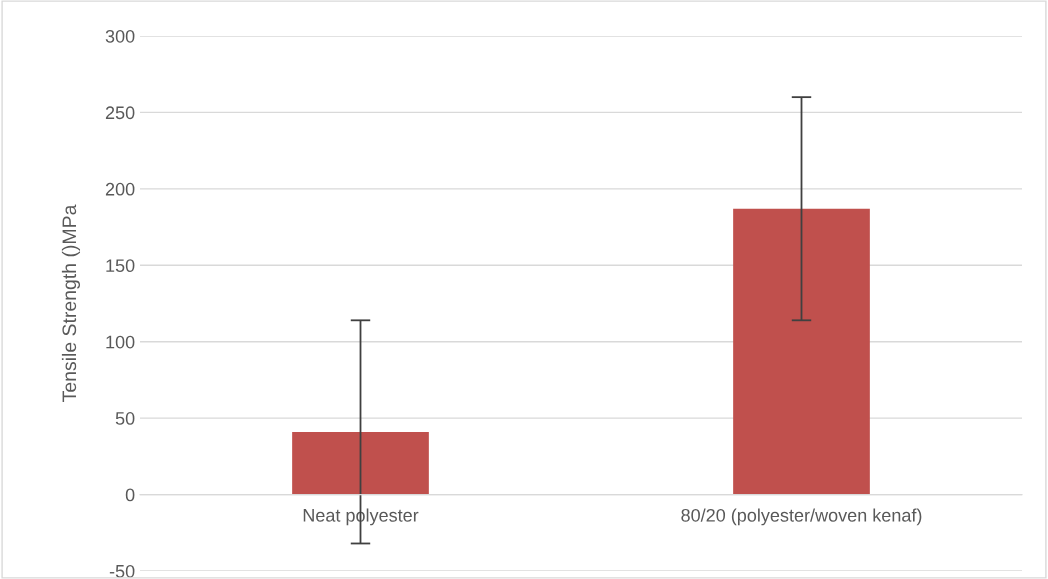 This screenshot has width=1048, height=579. What do you see at coordinates (801, 517) in the screenshot?
I see `x-tick-label: 80/20 (polyester/woven kenaf)` at bounding box center [801, 517].